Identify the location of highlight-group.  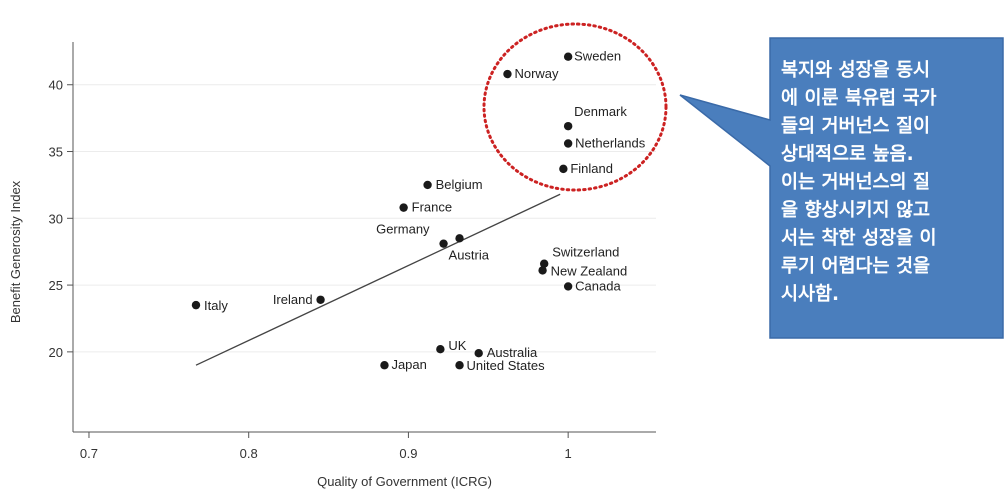
(575, 107).